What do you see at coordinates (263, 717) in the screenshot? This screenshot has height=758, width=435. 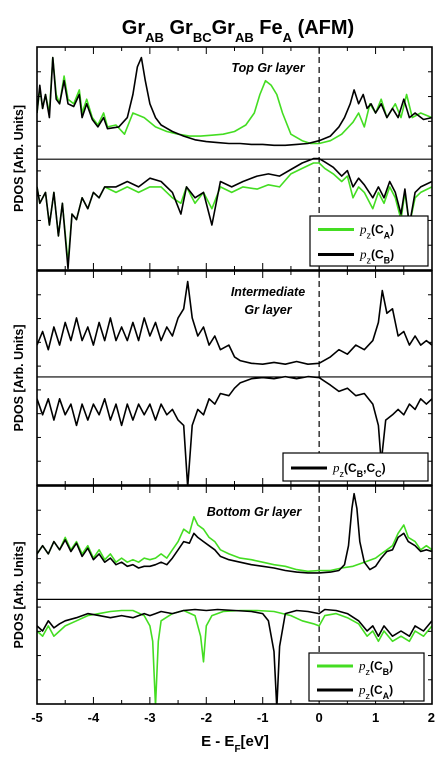 I see `x-tick-label: -1` at bounding box center [263, 717].